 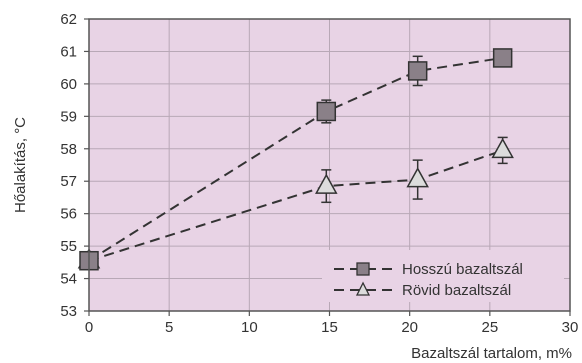 What do you see at coordinates (428, 280) in the screenshot?
I see `legend-entries: Hosszú bazaltszál Rövid bazaltszál` at bounding box center [428, 280].